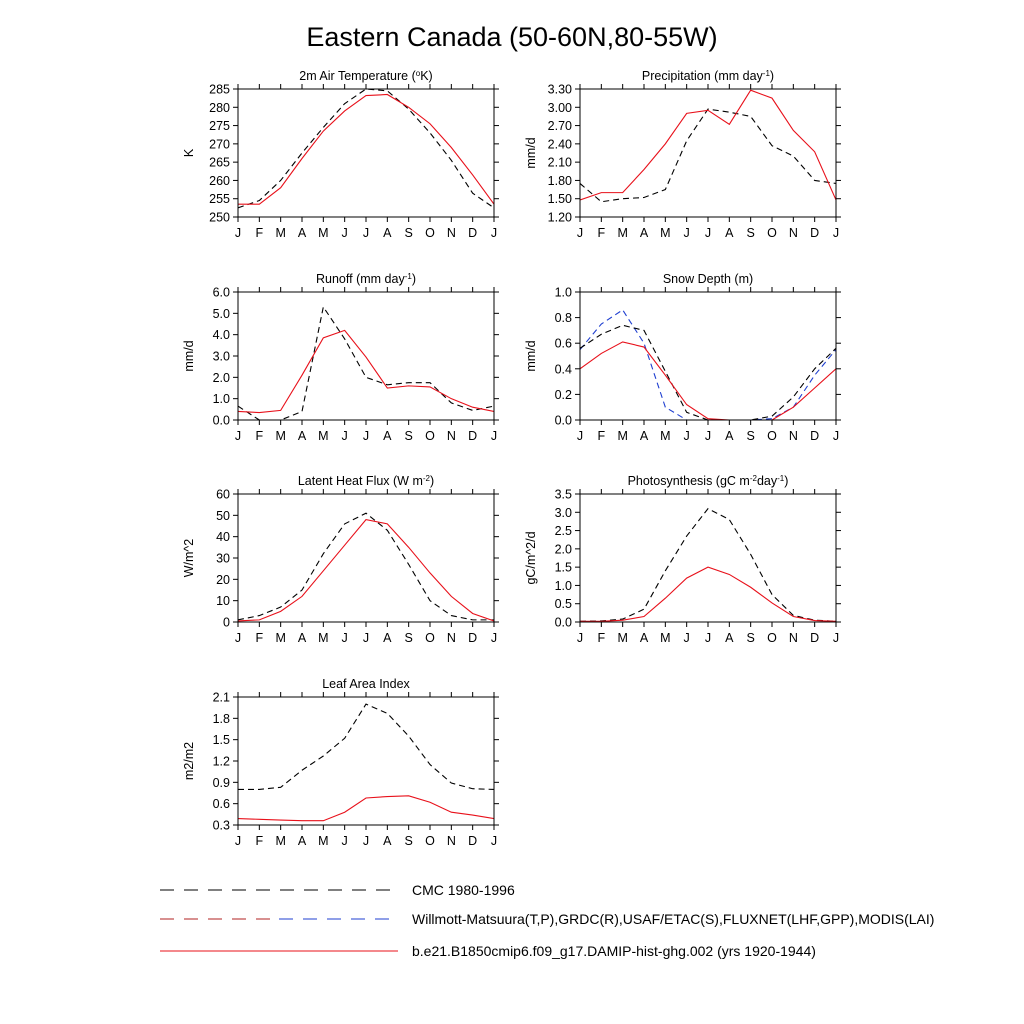 This screenshot has width=1024, height=1024. Describe the element at coordinates (560, 199) in the screenshot. I see `y-tick-label: 1.50` at that location.